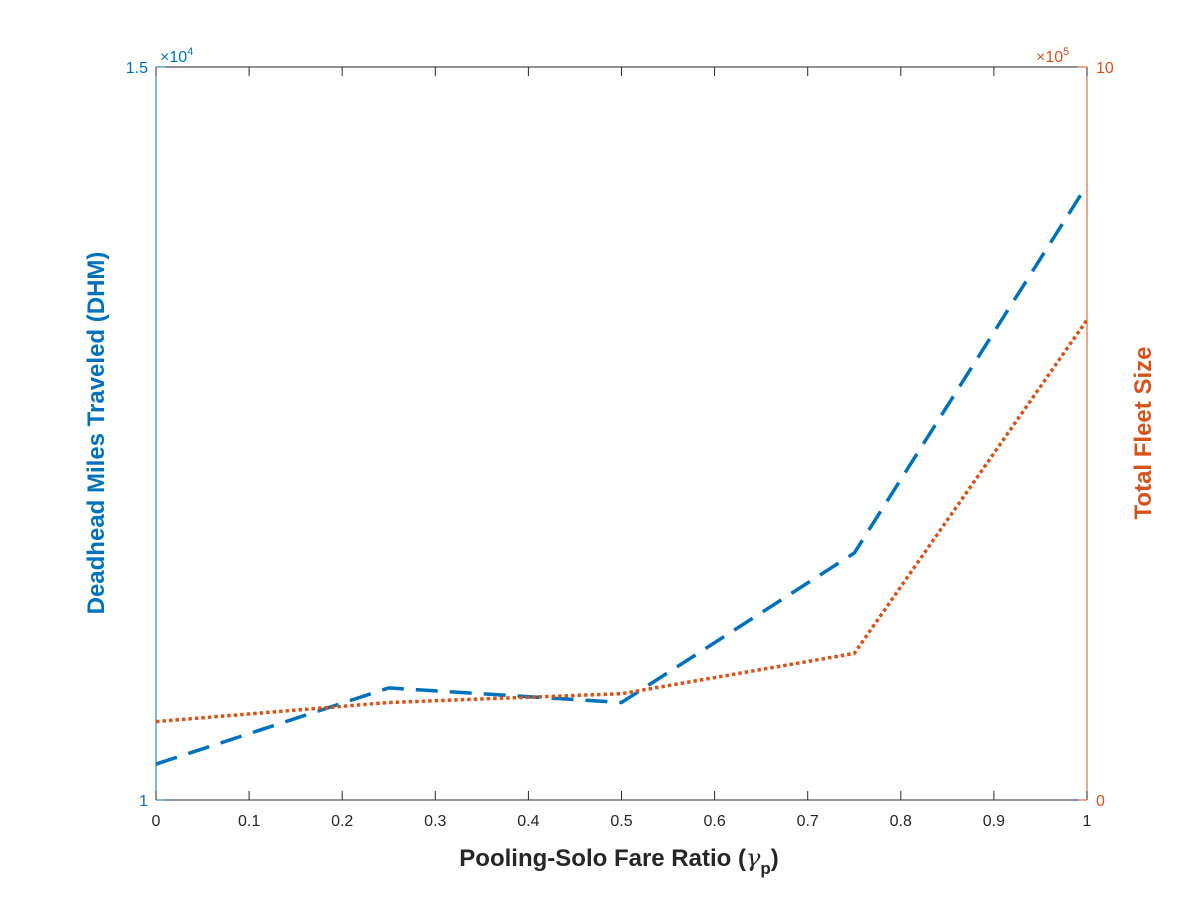 The width and height of the screenshot is (1200, 900). I want to click on x-tick-label: 0, so click(156, 821).